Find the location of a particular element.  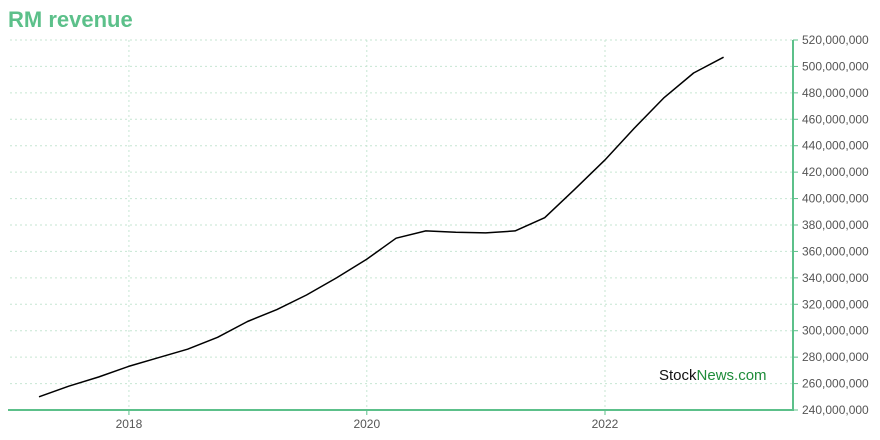

y-tick-label: 360,000,000 is located at coordinates (835, 251).